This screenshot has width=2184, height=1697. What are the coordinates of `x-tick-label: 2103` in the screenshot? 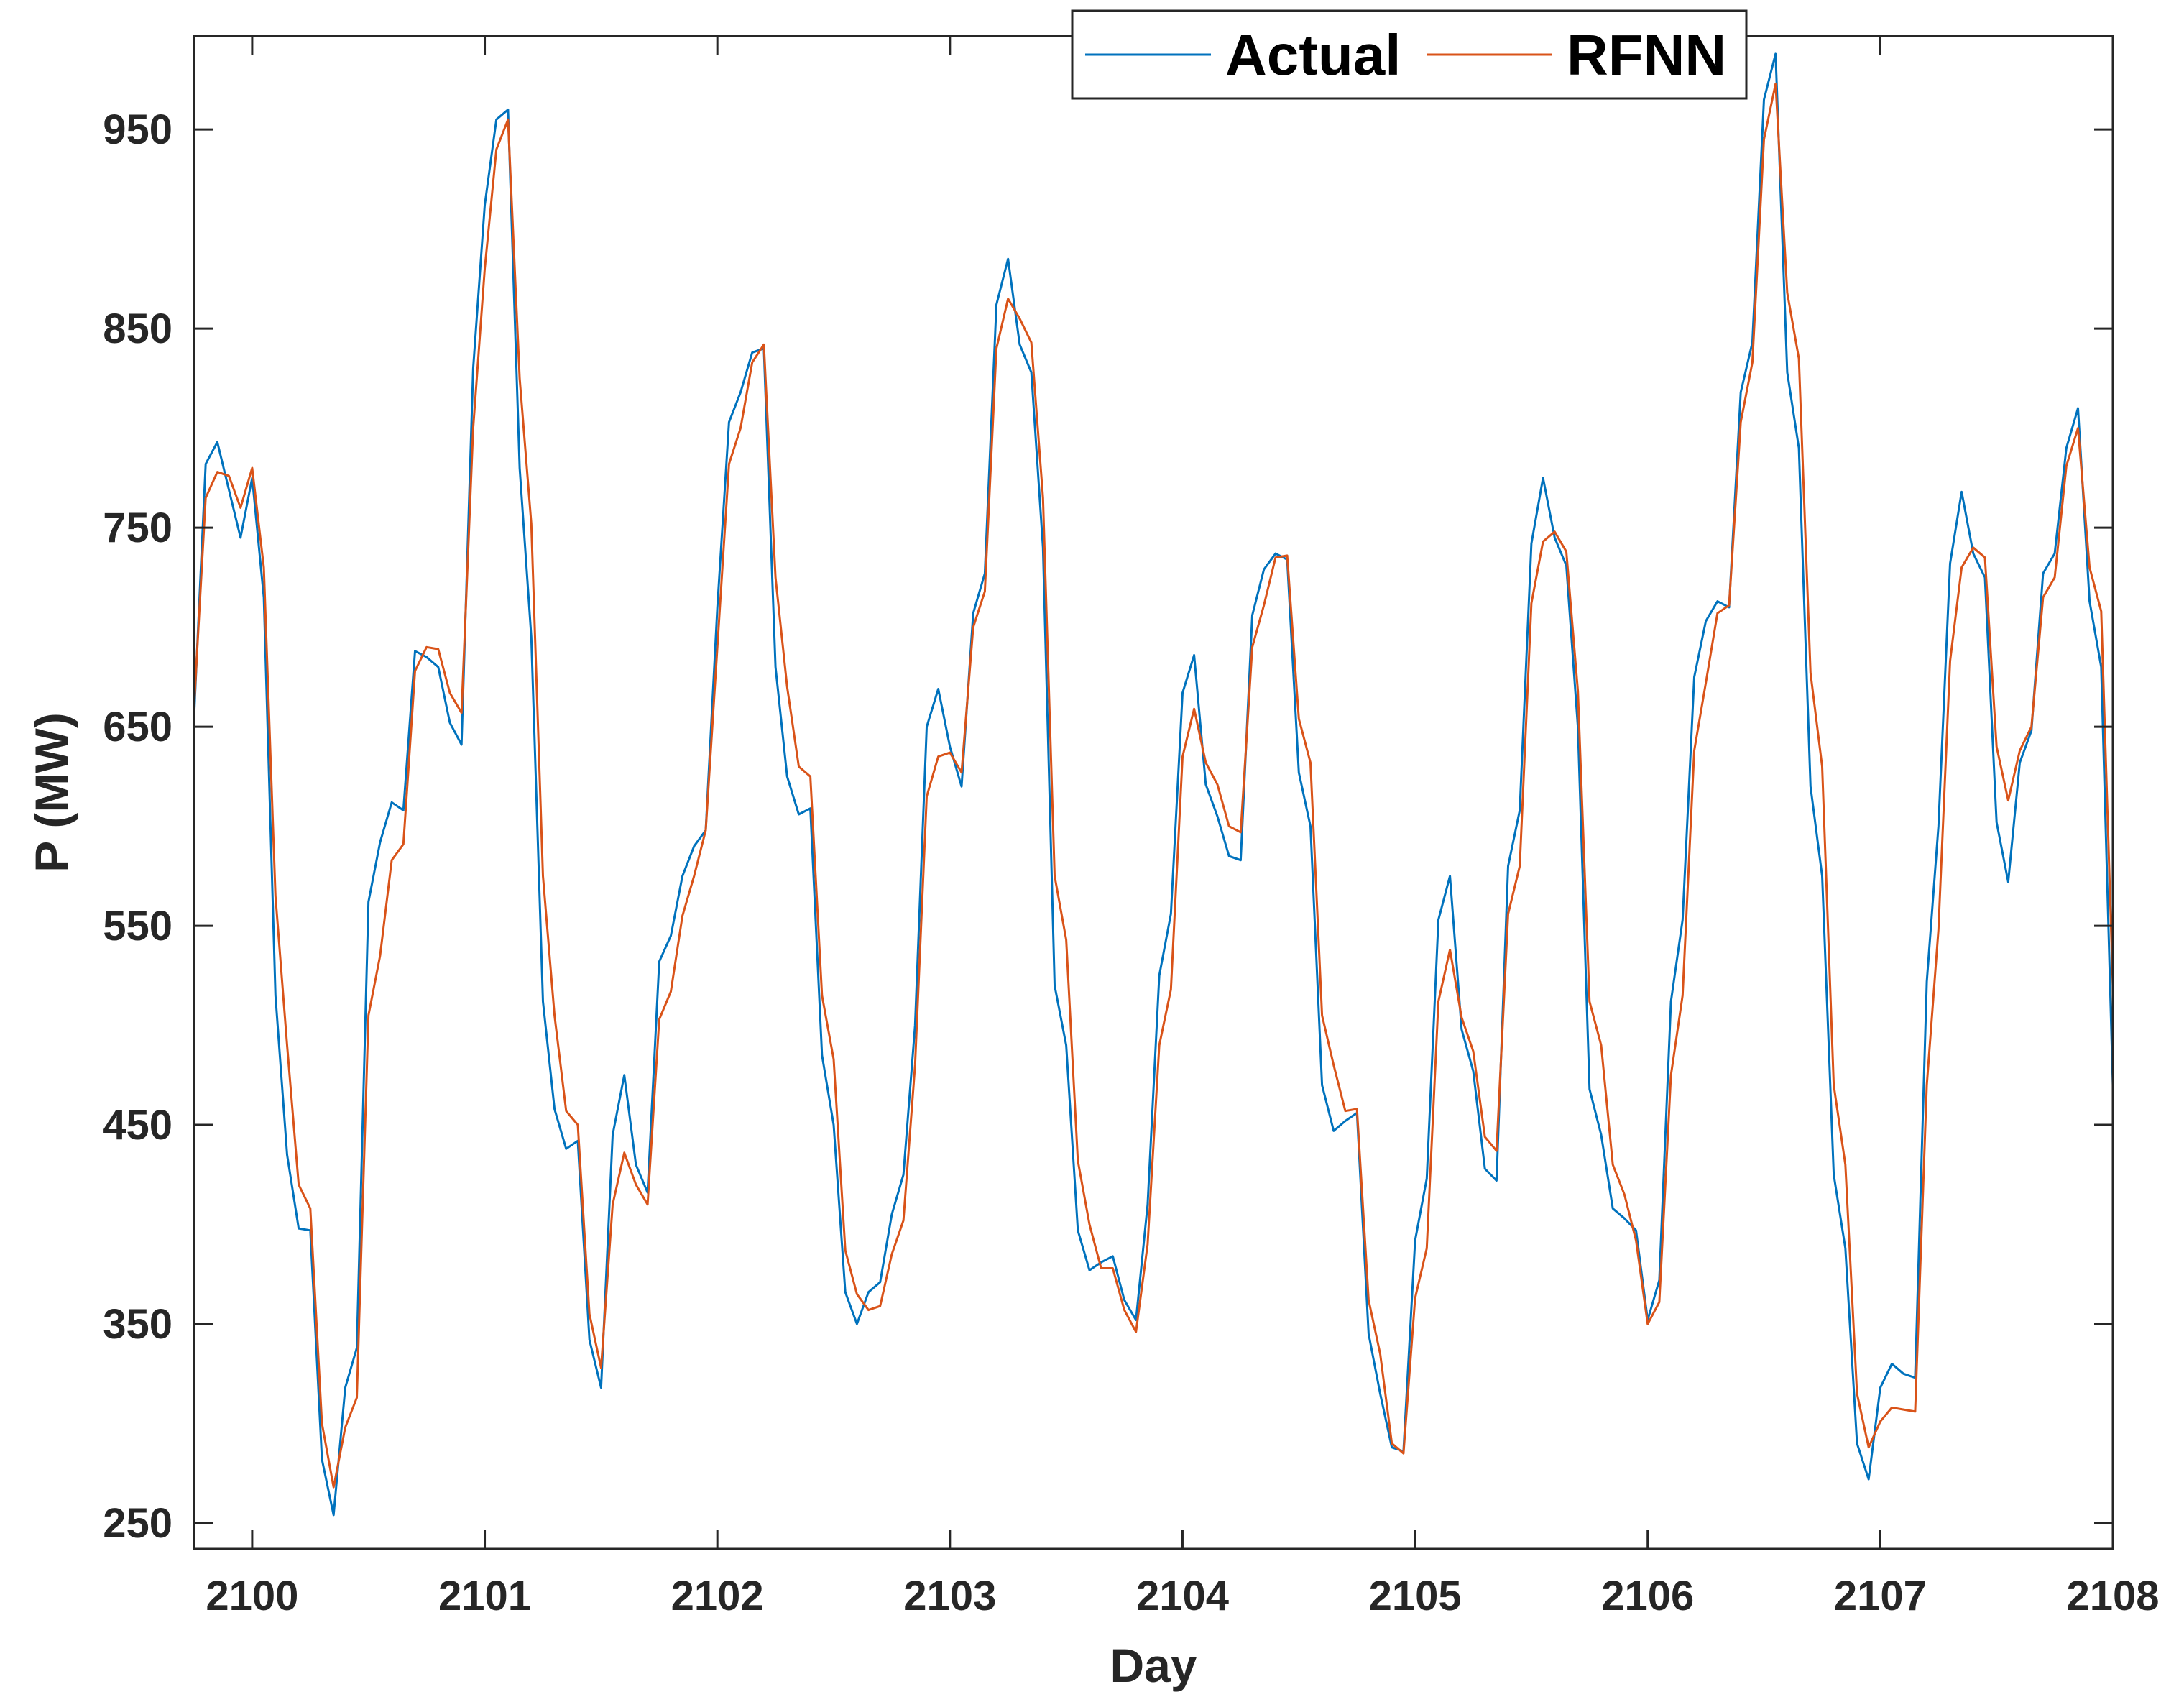 It's located at (949, 1596).